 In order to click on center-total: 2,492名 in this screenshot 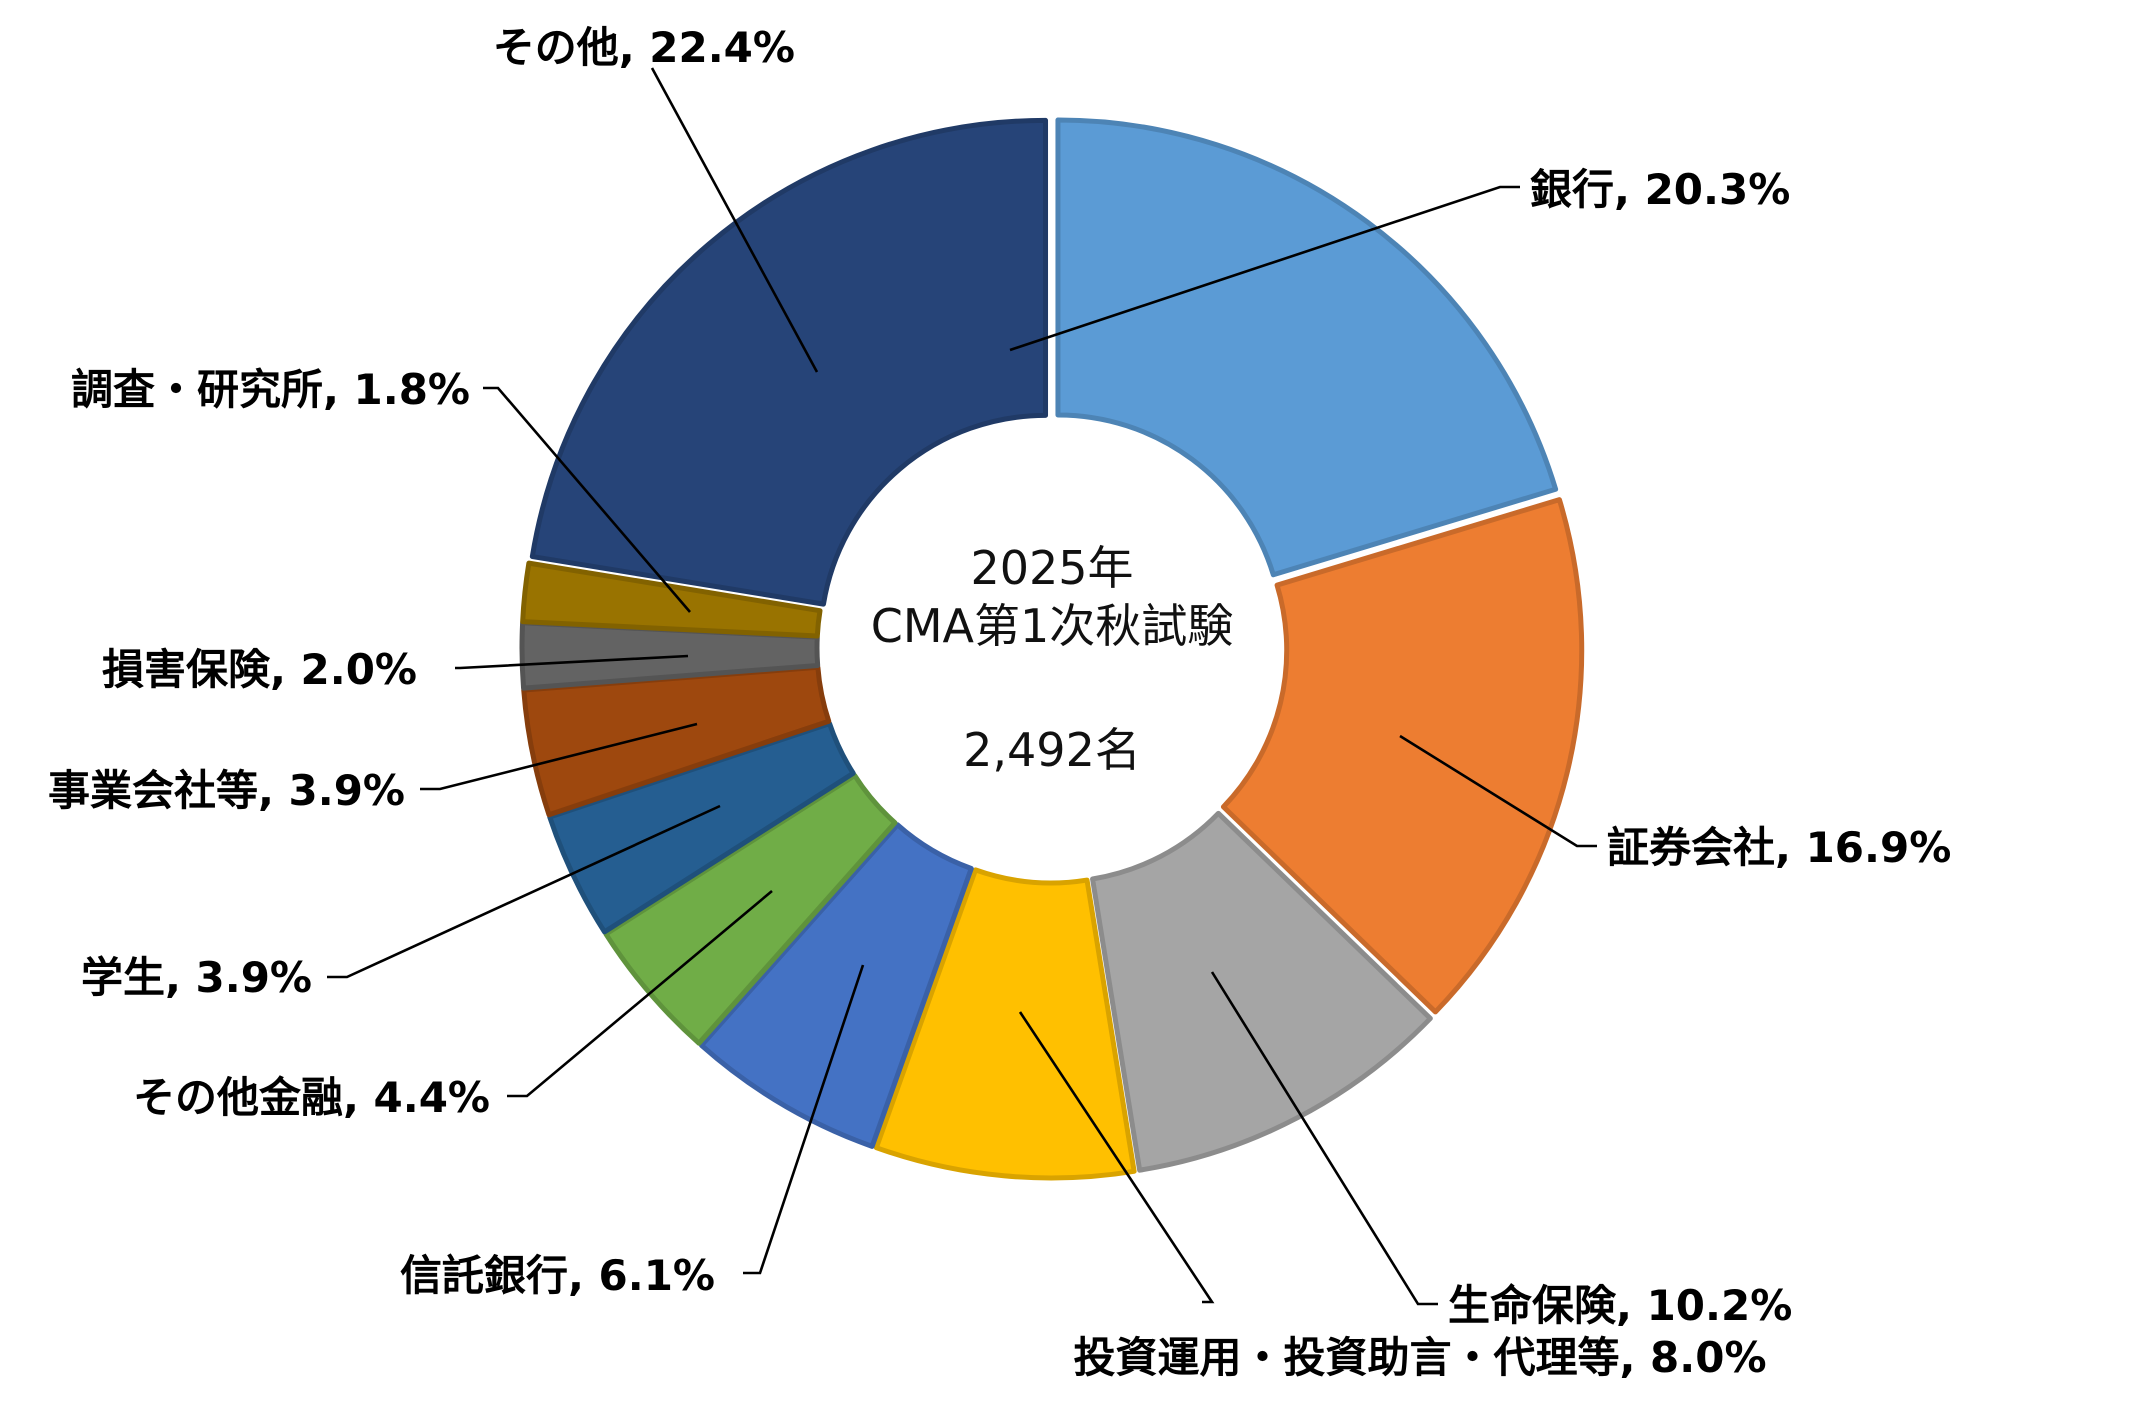, I will do `click(1052, 750)`.